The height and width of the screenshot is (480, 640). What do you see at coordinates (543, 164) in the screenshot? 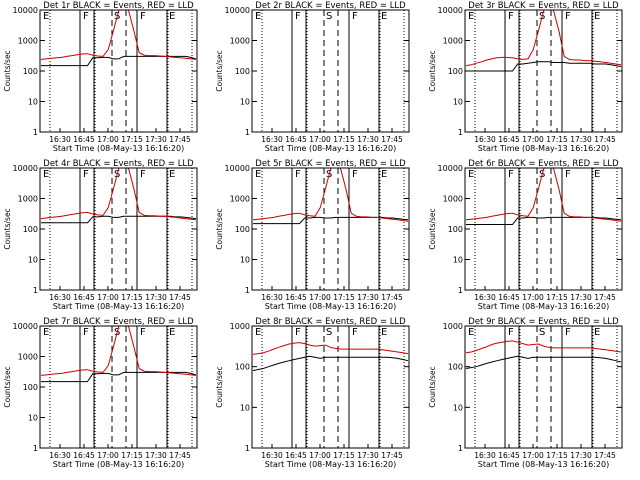
I see `chart-title: Det 6r BLACK = Events, RED = LLD` at bounding box center [543, 164].